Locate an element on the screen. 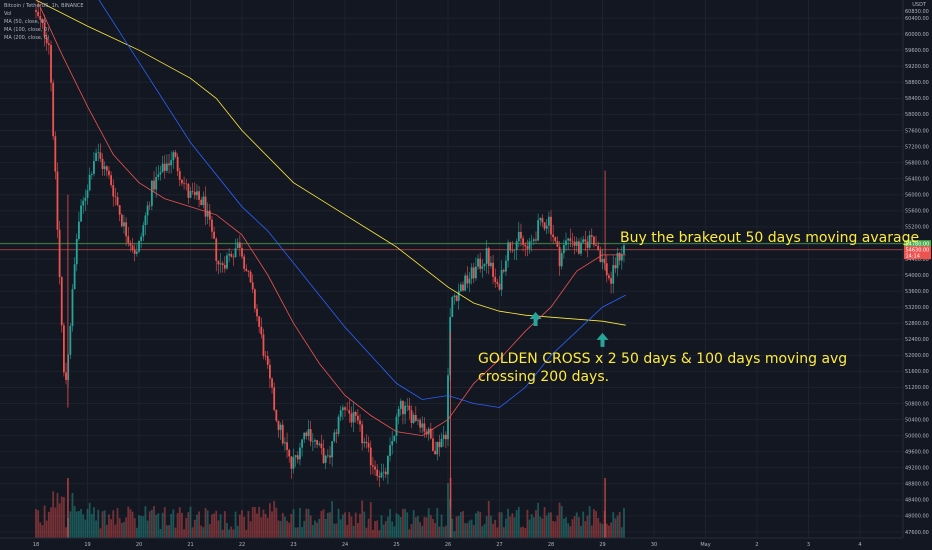  y-tick-label: 59200.00 is located at coordinates (917, 67).